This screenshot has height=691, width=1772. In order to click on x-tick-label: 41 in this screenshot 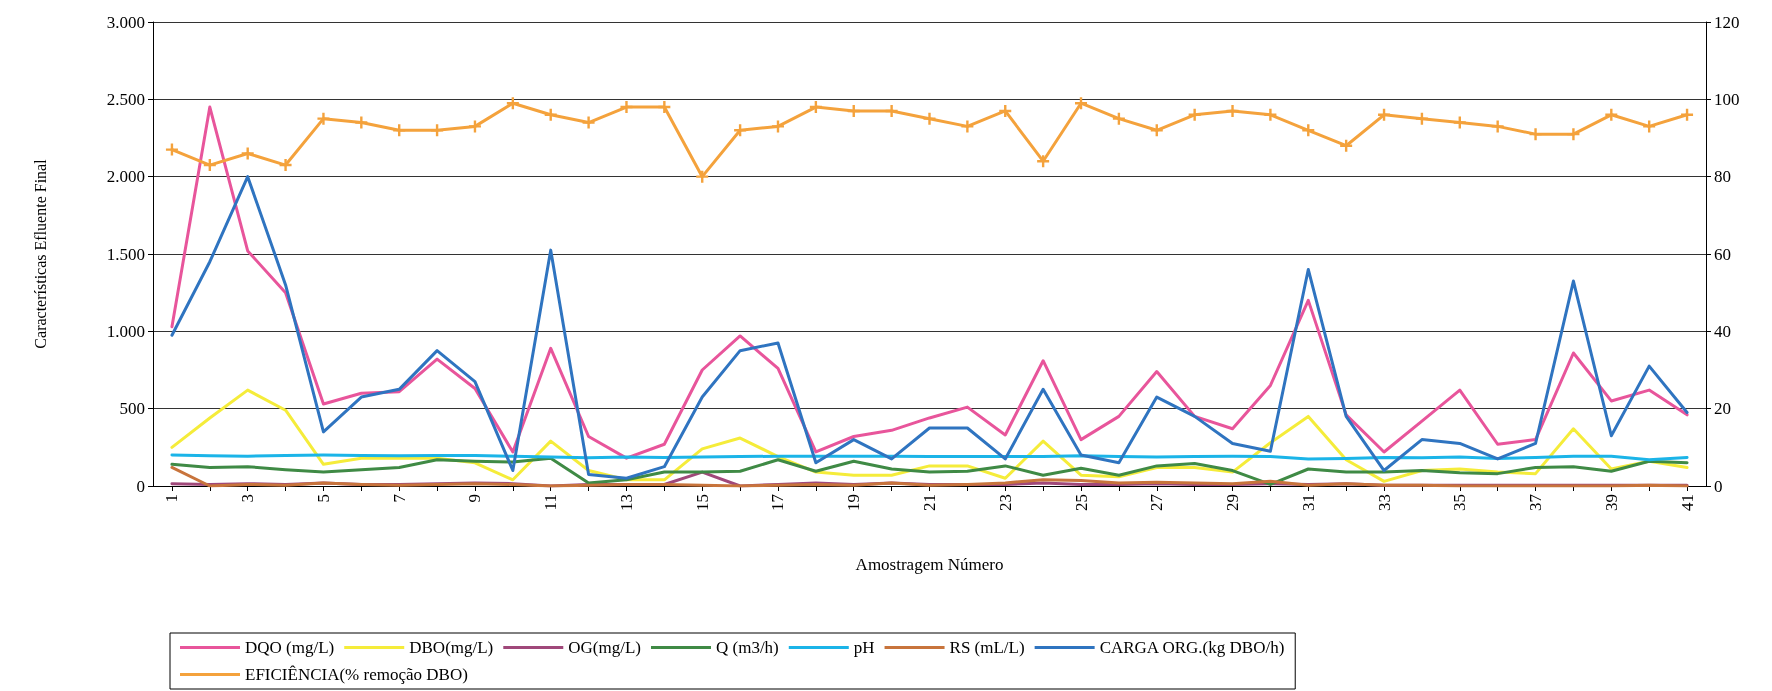, I will do `click(1687, 502)`.